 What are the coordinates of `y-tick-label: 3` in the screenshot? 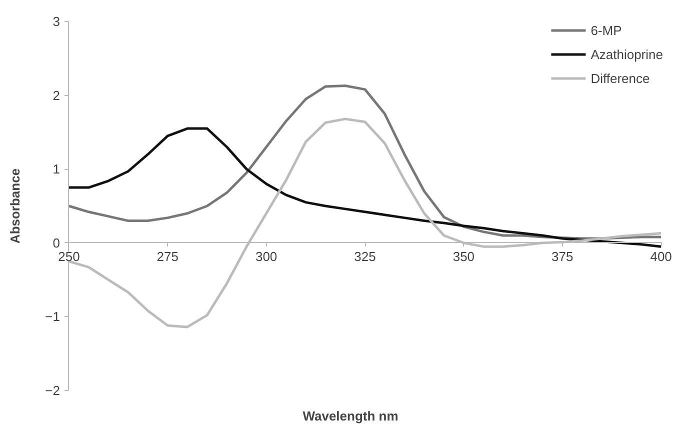 It's located at (56, 22).